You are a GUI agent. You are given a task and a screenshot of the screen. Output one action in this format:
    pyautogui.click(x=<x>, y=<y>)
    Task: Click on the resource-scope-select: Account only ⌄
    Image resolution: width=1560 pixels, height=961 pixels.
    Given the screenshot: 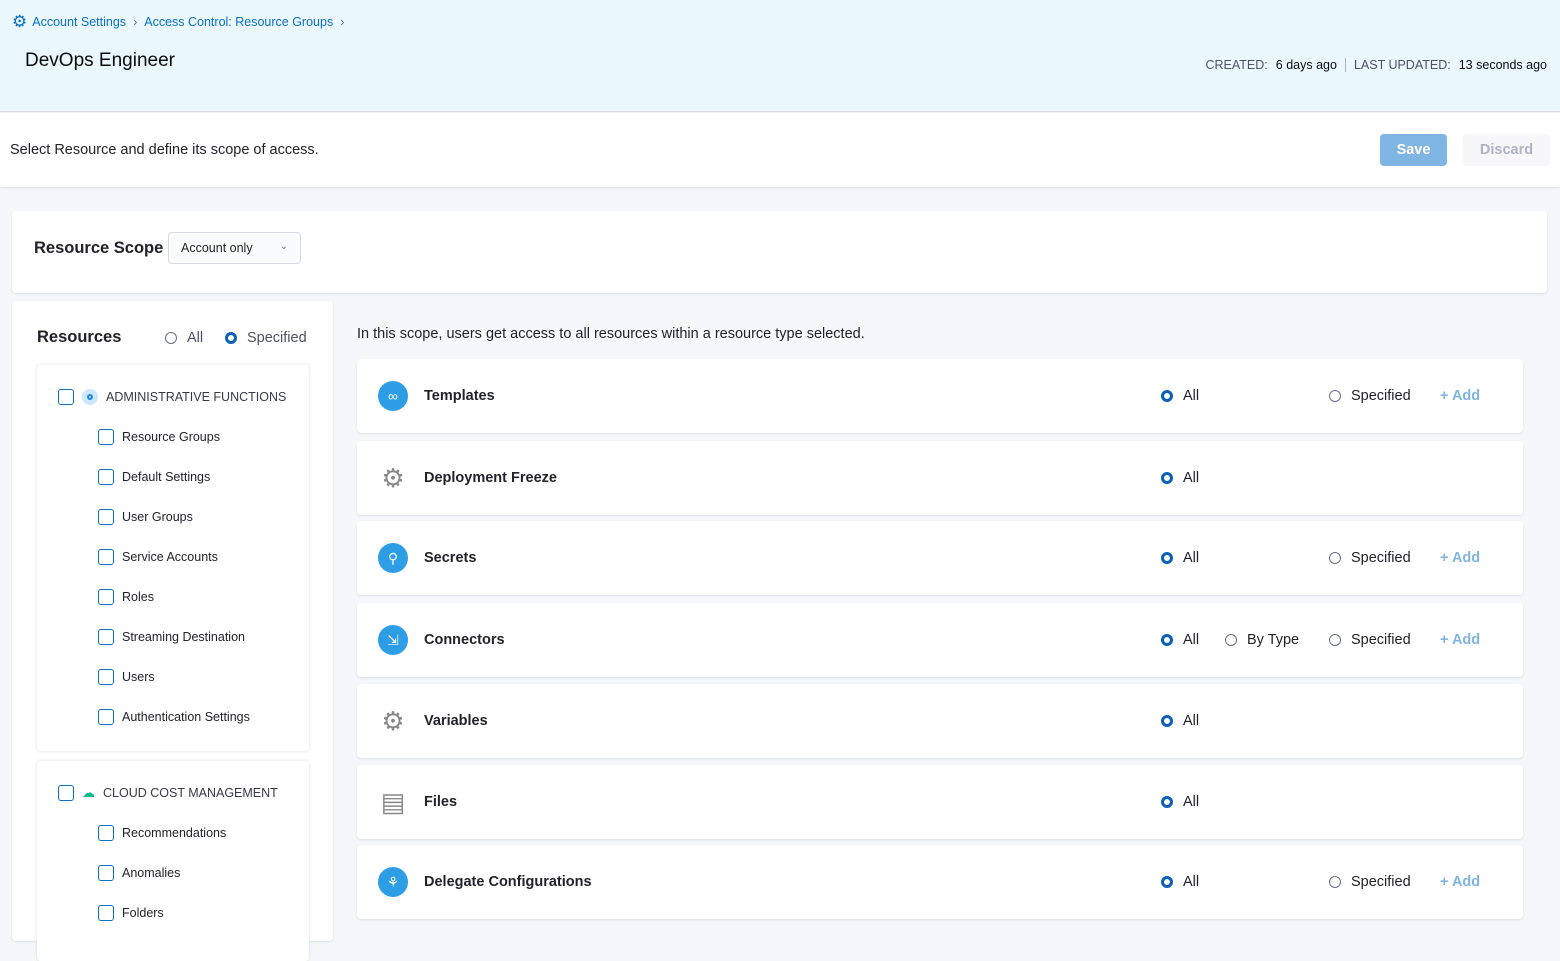 What is the action you would take?
    pyautogui.click(x=234, y=248)
    